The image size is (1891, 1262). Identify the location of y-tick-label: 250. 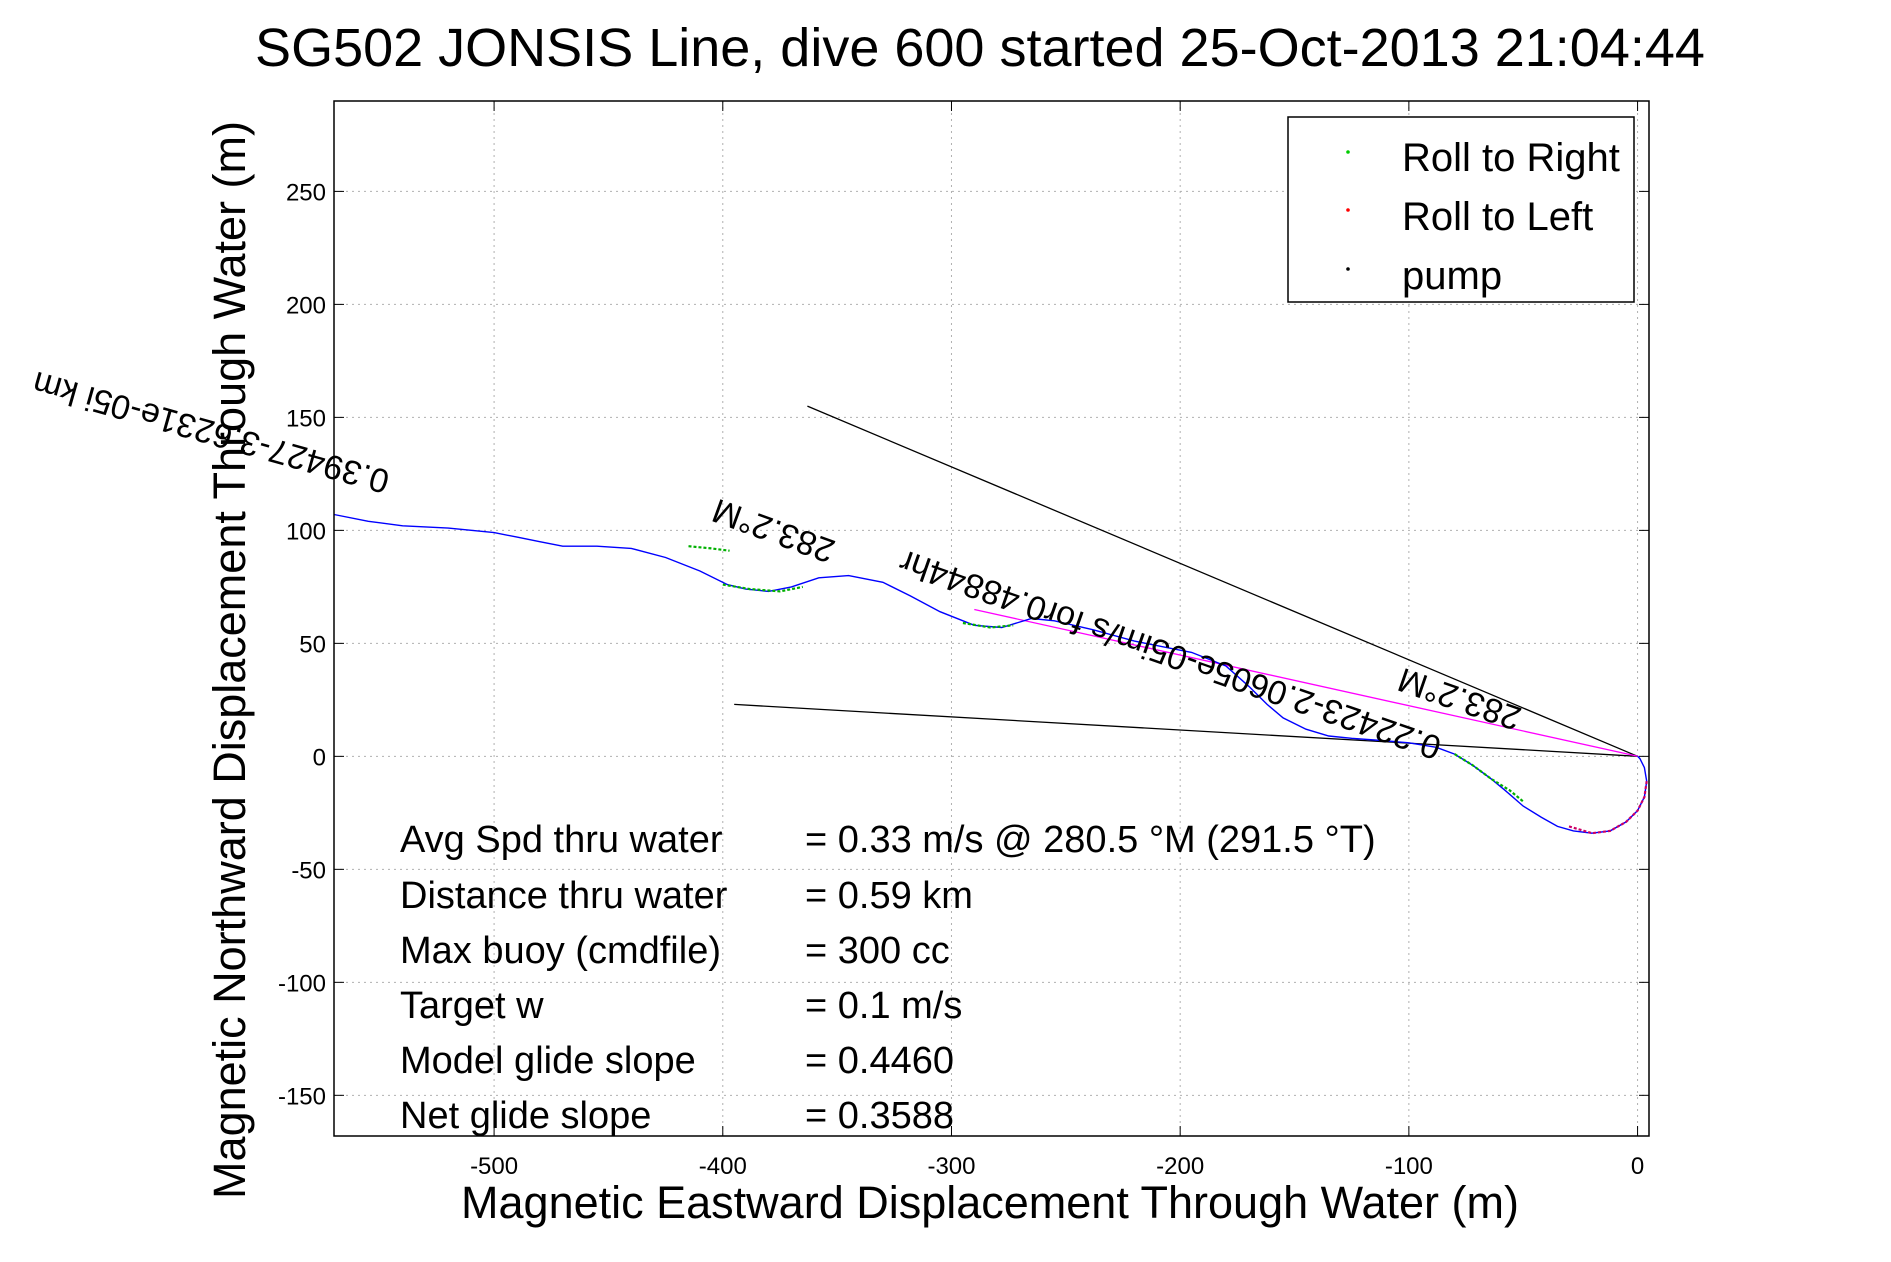
(306, 192).